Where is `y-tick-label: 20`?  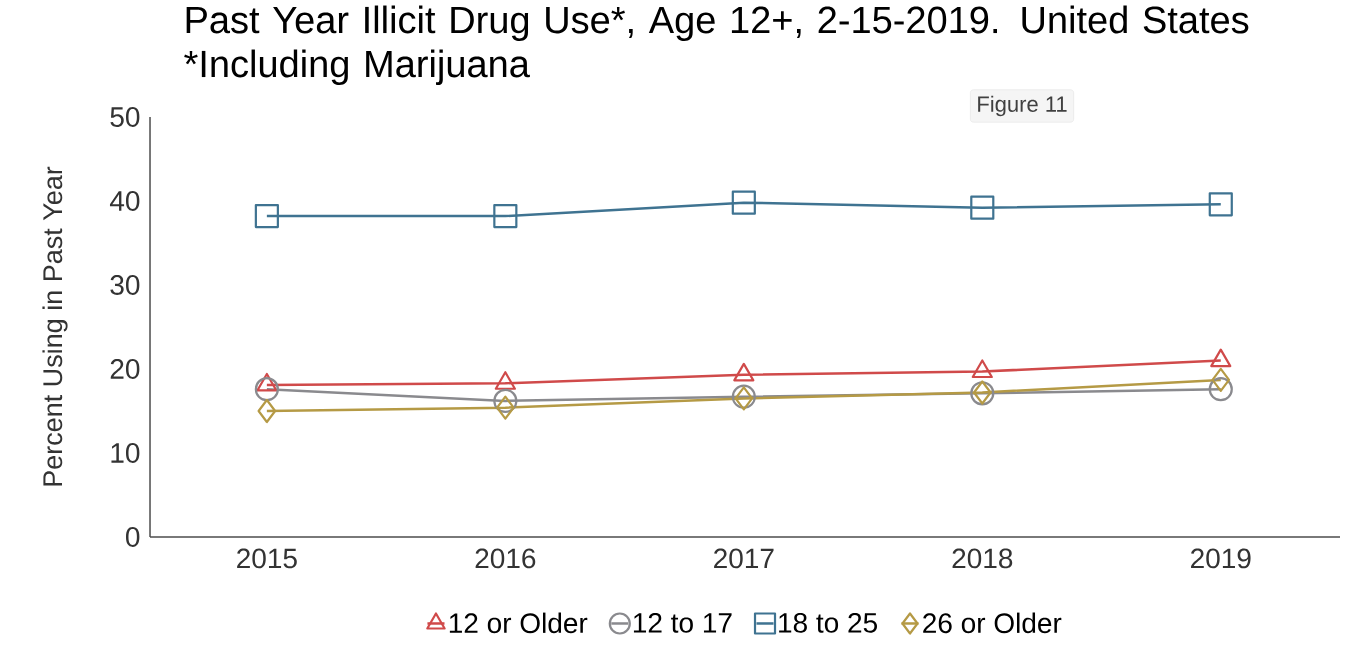
y-tick-label: 20 is located at coordinates (125, 369).